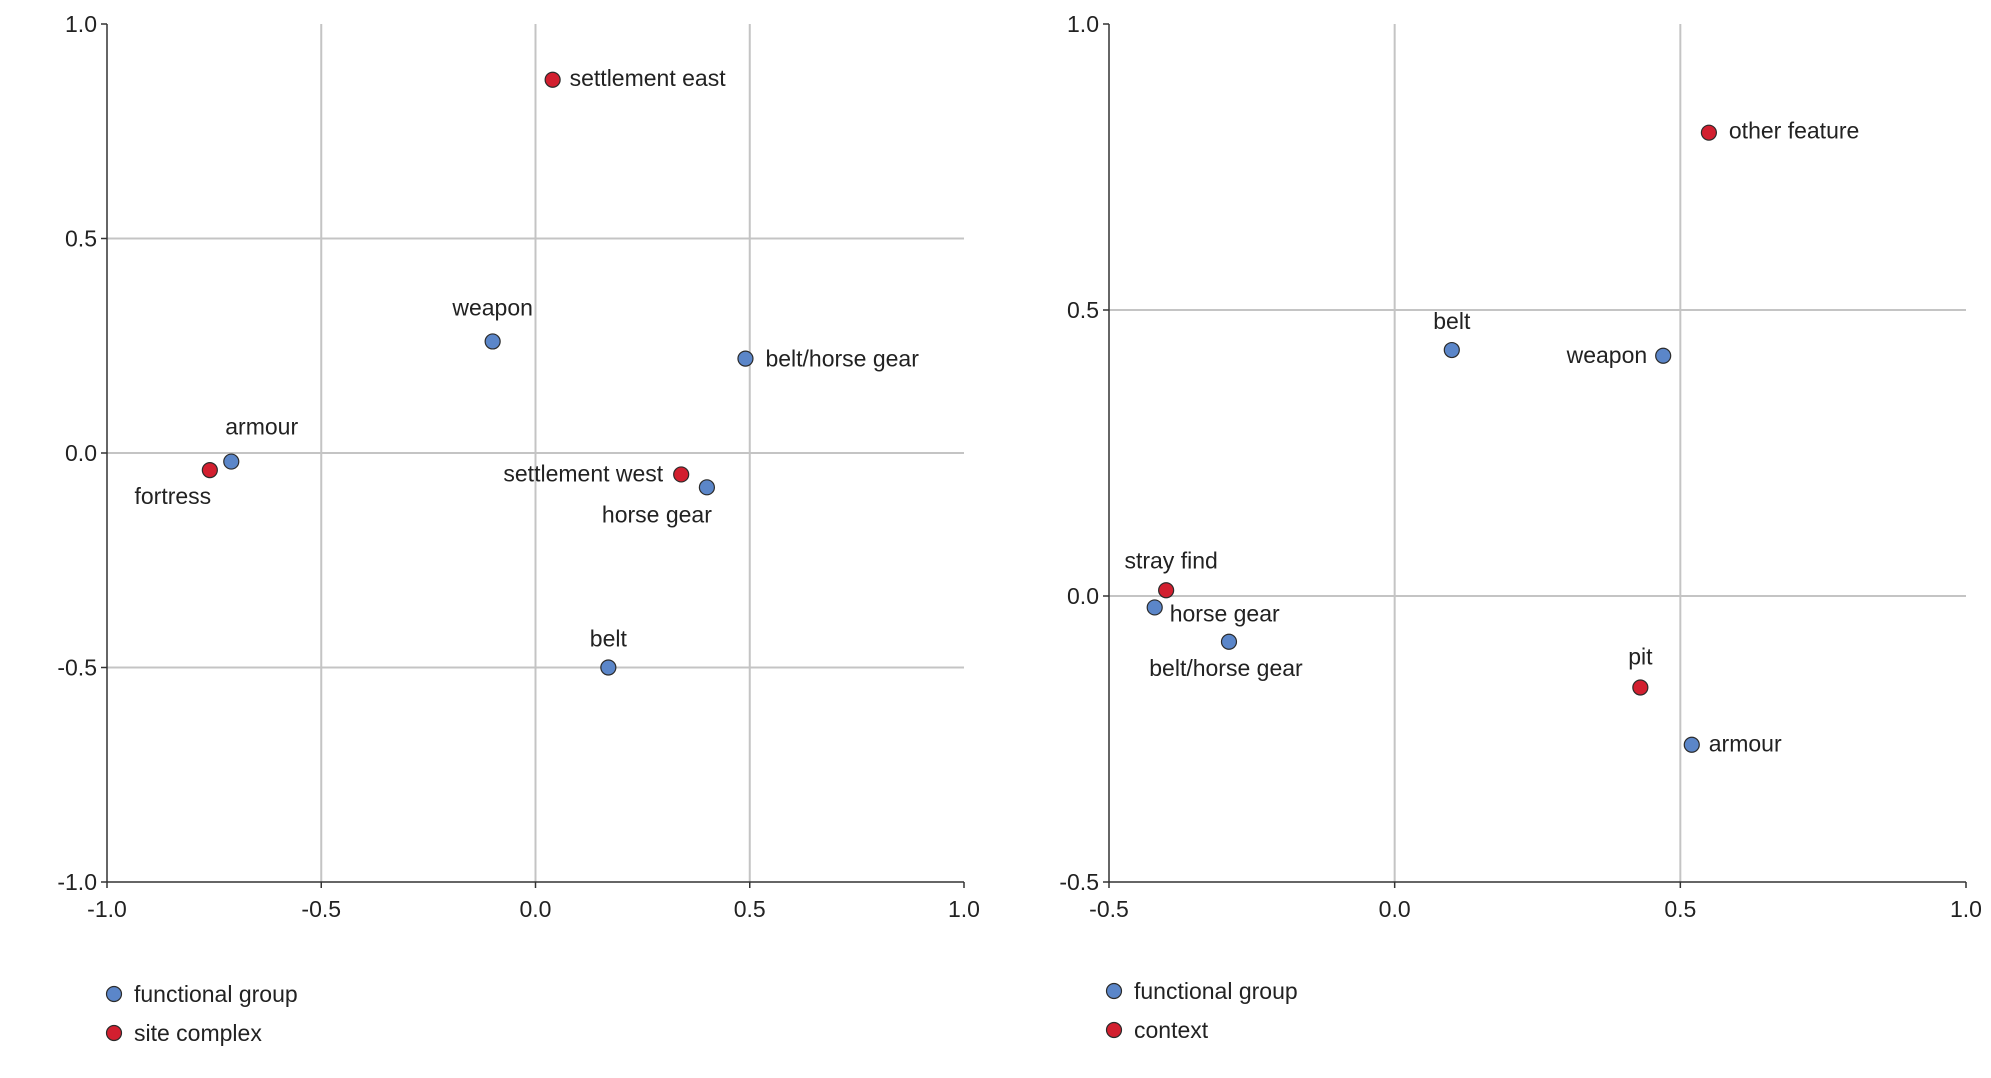  What do you see at coordinates (77, 882) in the screenshot?
I see `y-tick-label: -1.0` at bounding box center [77, 882].